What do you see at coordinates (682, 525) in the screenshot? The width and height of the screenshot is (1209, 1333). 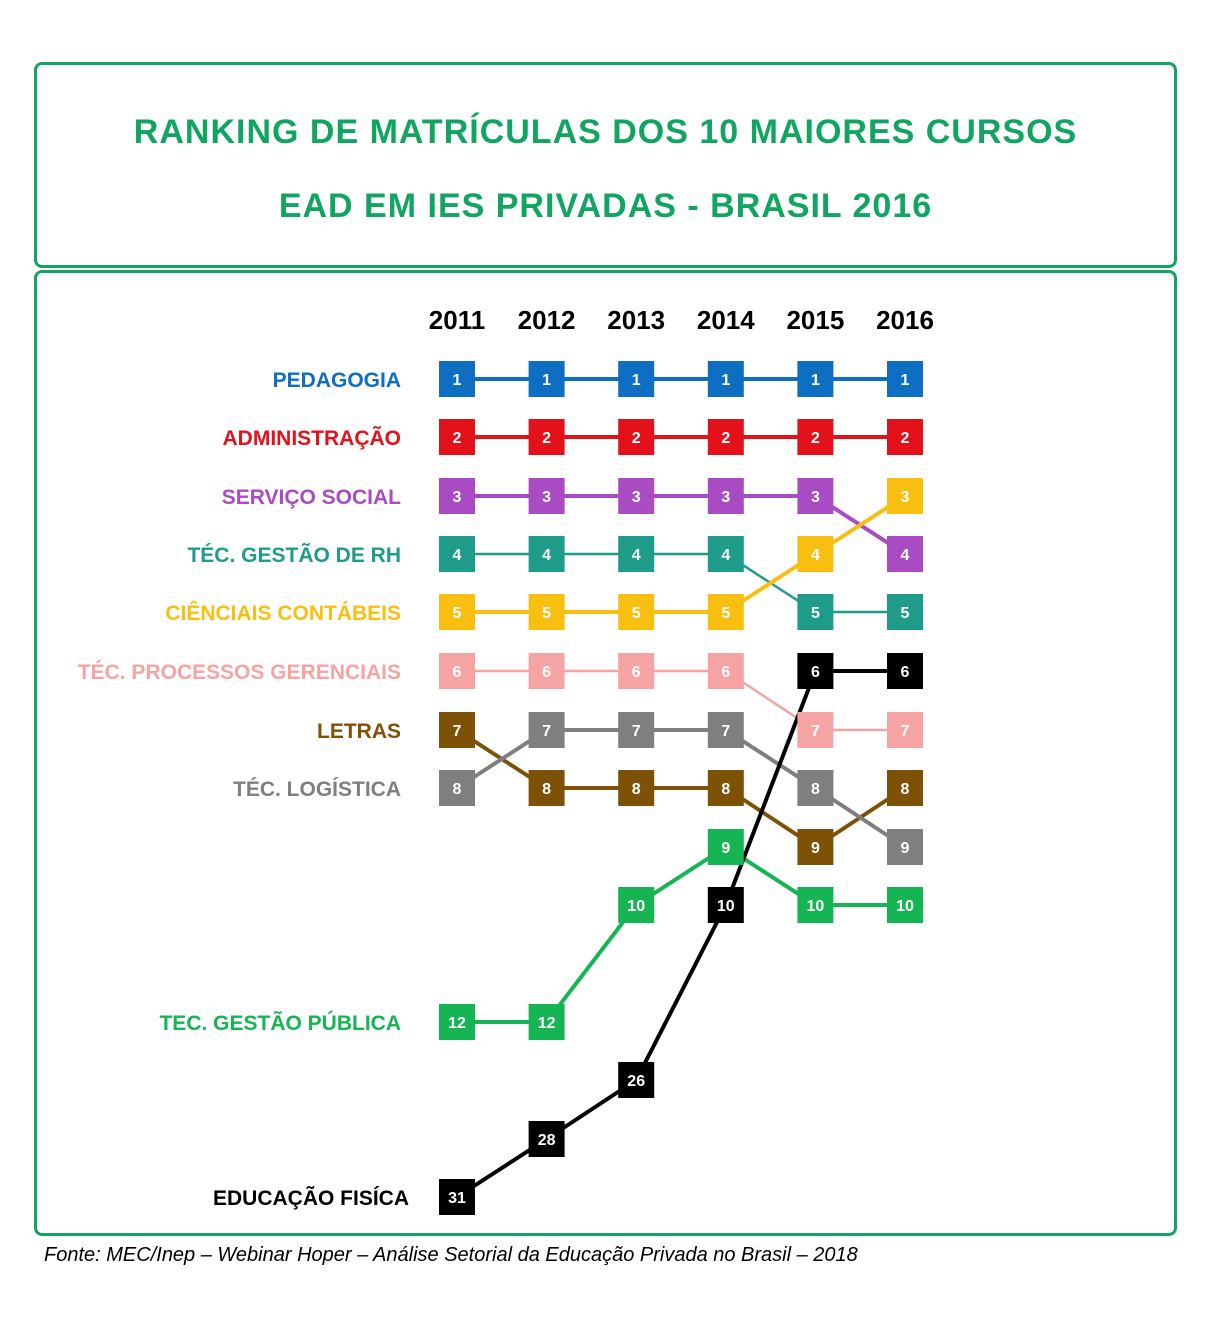 I see `series-line-servico-social` at bounding box center [682, 525].